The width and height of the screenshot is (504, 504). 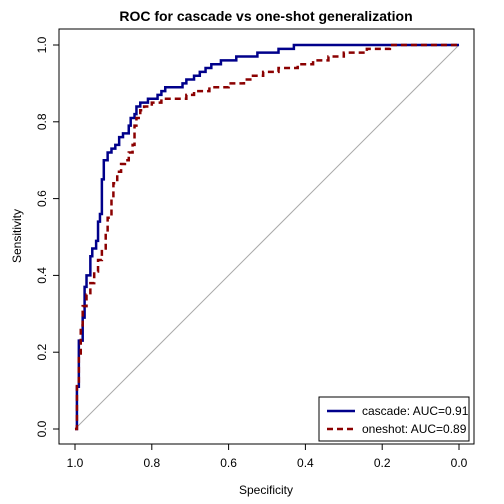 I want to click on legend-box, so click(x=394, y=419).